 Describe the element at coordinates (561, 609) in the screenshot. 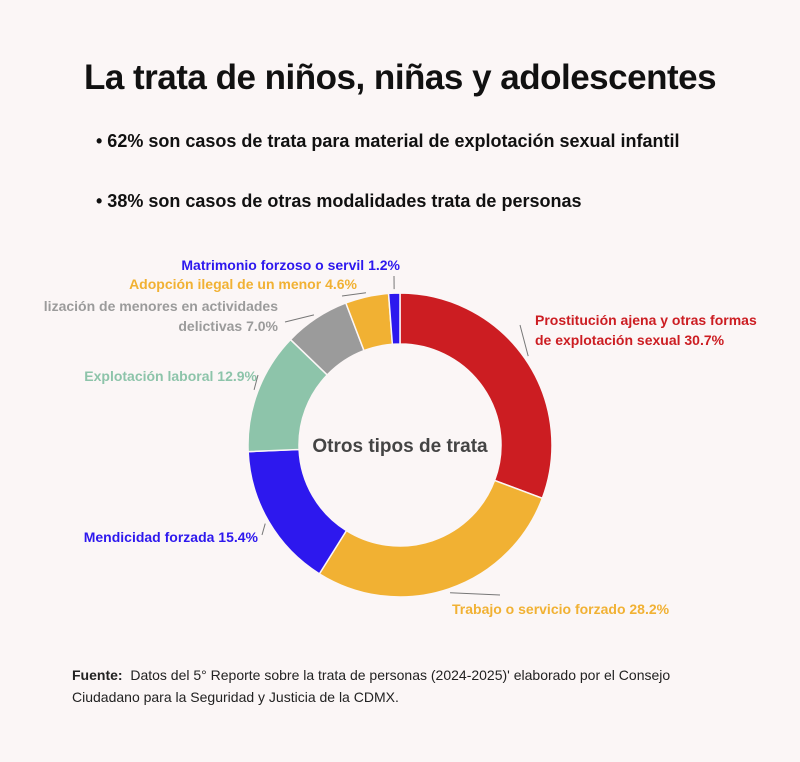

I see `slice-label: Trabajo o servicio forzado 28.2%` at that location.